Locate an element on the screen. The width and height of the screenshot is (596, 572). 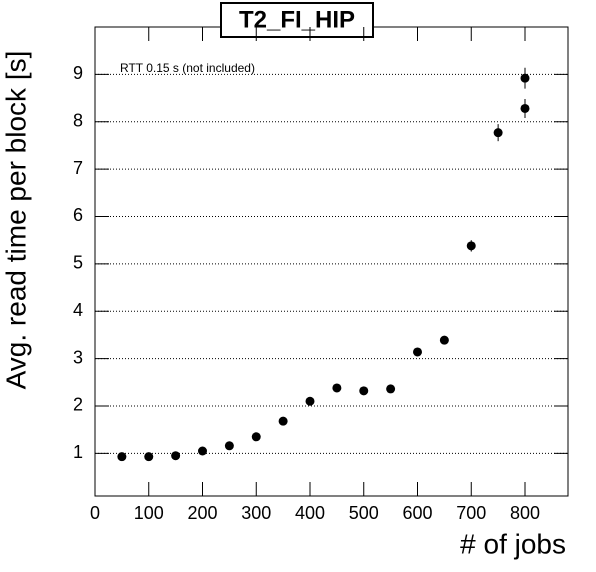
y-axis-label: Avg. read time per block [s] is located at coordinates (15, 220).